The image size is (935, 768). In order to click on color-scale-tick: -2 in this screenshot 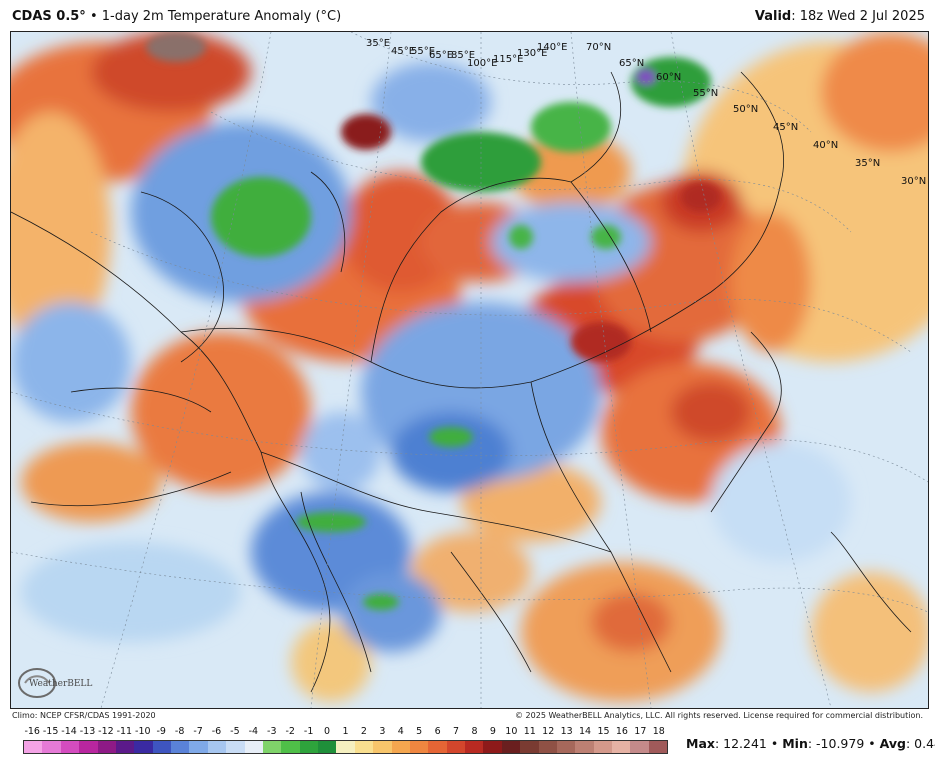, I will do `click(290, 731)`.